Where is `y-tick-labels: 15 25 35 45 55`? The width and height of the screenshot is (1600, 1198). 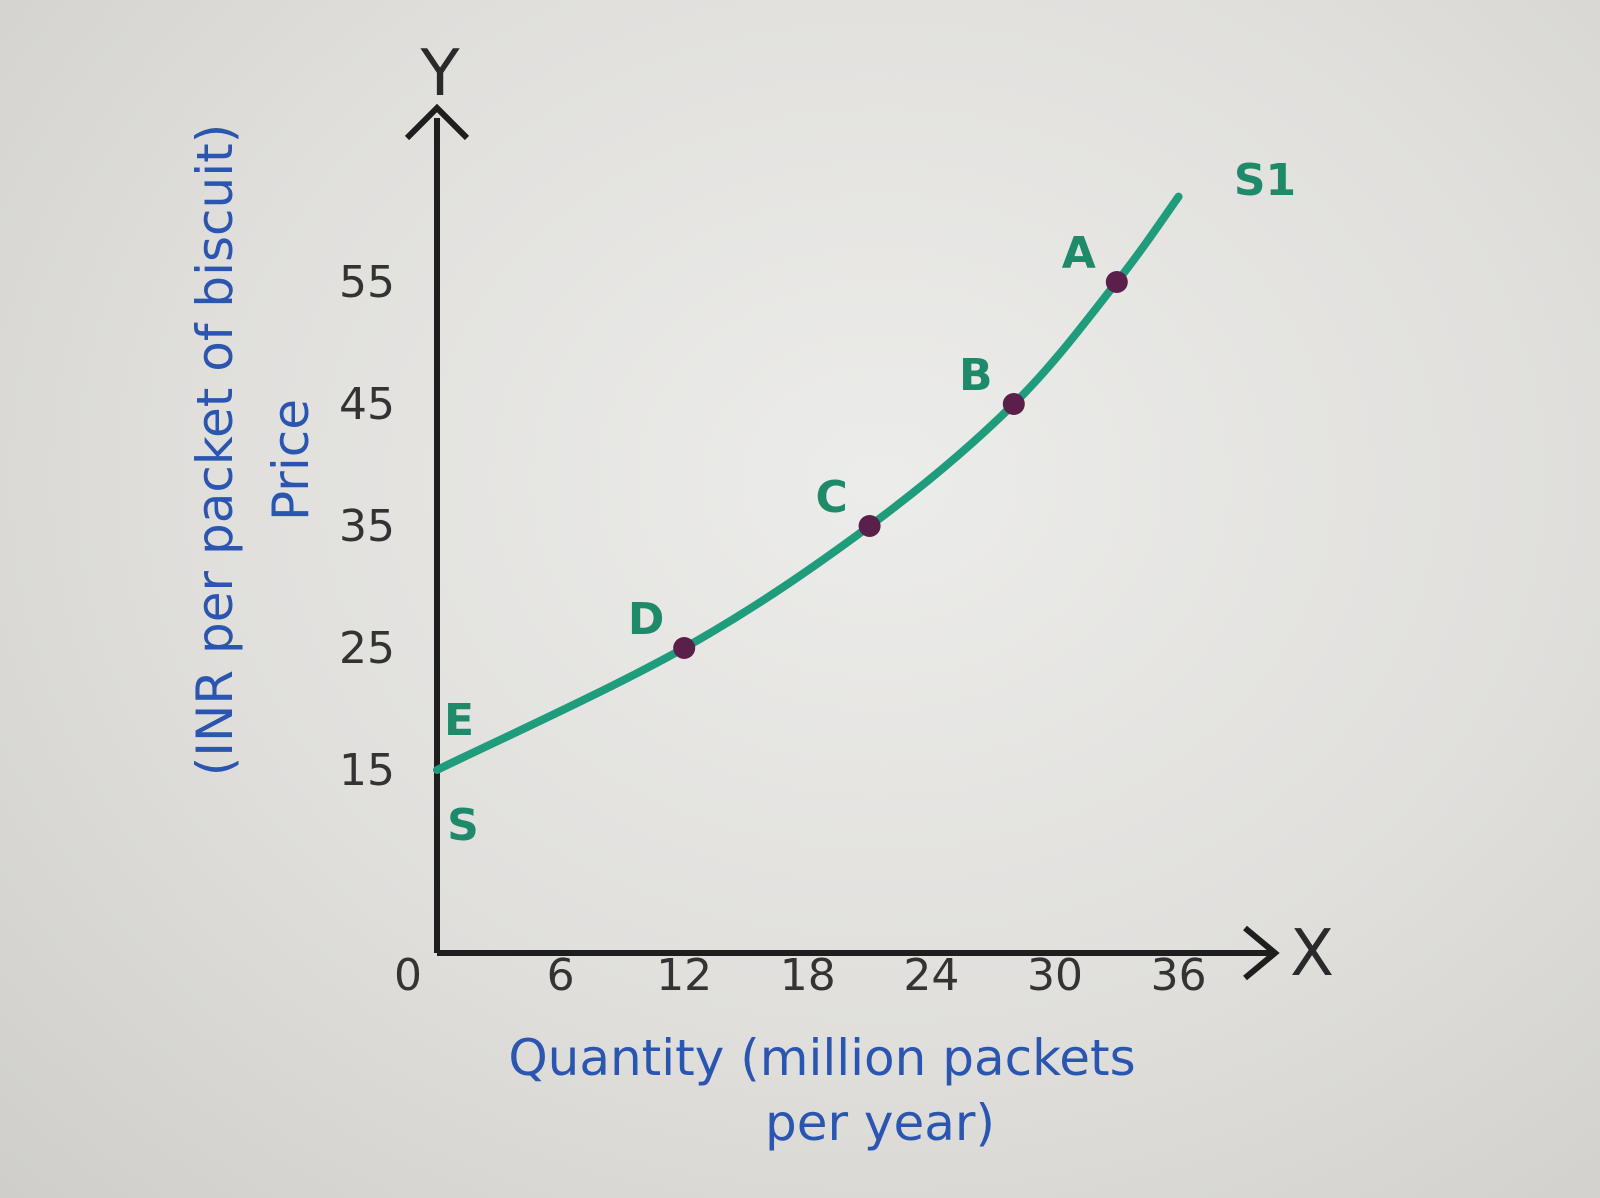
y-tick-labels: 15 25 35 45 55 is located at coordinates (367, 526).